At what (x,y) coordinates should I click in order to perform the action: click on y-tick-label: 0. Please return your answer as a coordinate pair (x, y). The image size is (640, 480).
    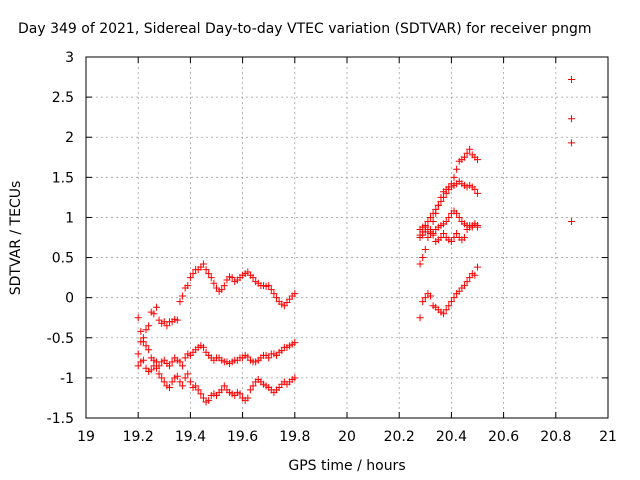
    Looking at the image, I should click on (69, 299).